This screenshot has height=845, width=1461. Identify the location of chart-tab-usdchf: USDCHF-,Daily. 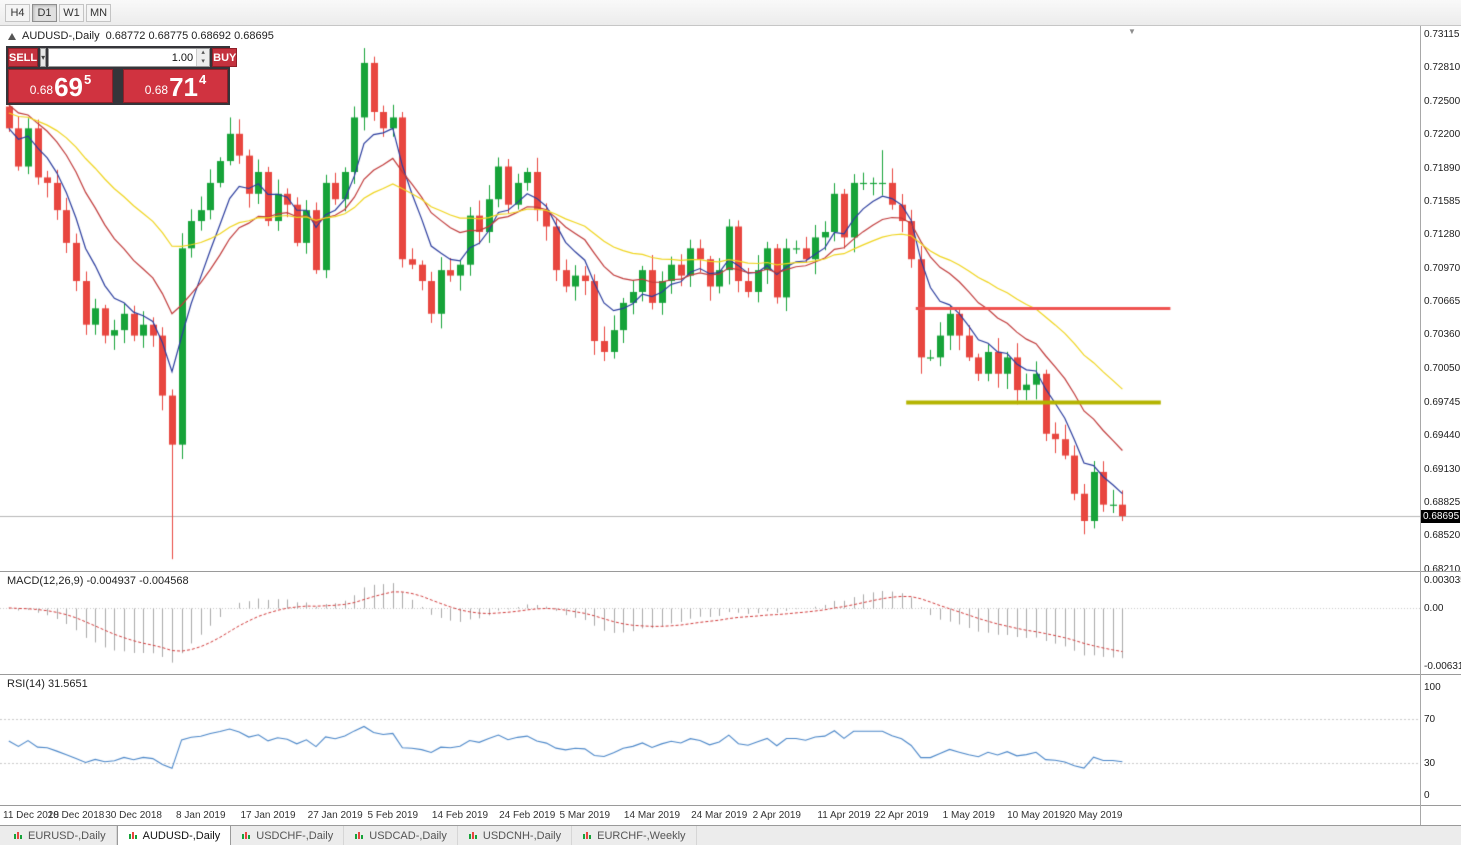
(288, 835).